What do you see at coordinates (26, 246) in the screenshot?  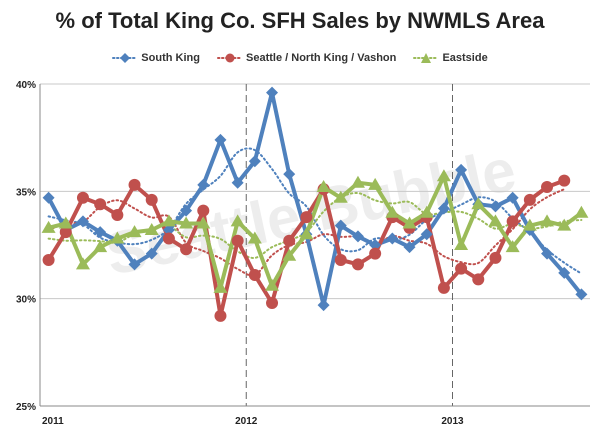 I see `y-axis-ticks: 25% 30% 35% 40%` at bounding box center [26, 246].